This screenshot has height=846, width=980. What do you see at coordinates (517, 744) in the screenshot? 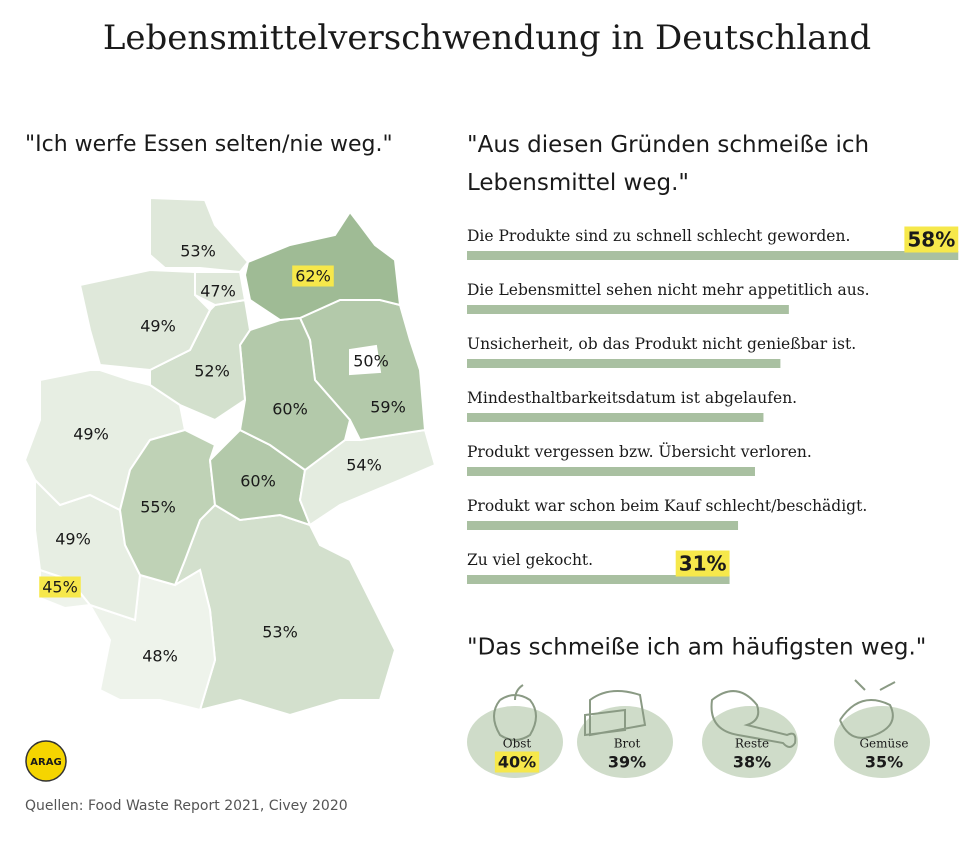
I see `food-name: Obst` at bounding box center [517, 744].